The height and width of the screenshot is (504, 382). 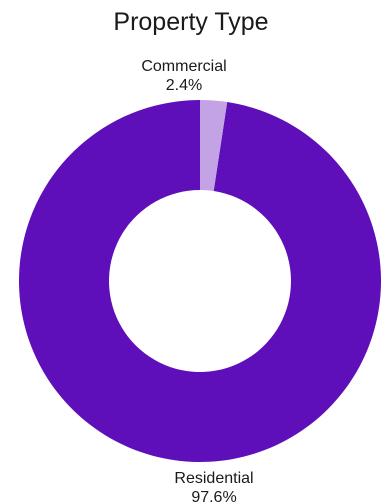 What do you see at coordinates (213, 478) in the screenshot?
I see `slice-label-residential: Residential` at bounding box center [213, 478].